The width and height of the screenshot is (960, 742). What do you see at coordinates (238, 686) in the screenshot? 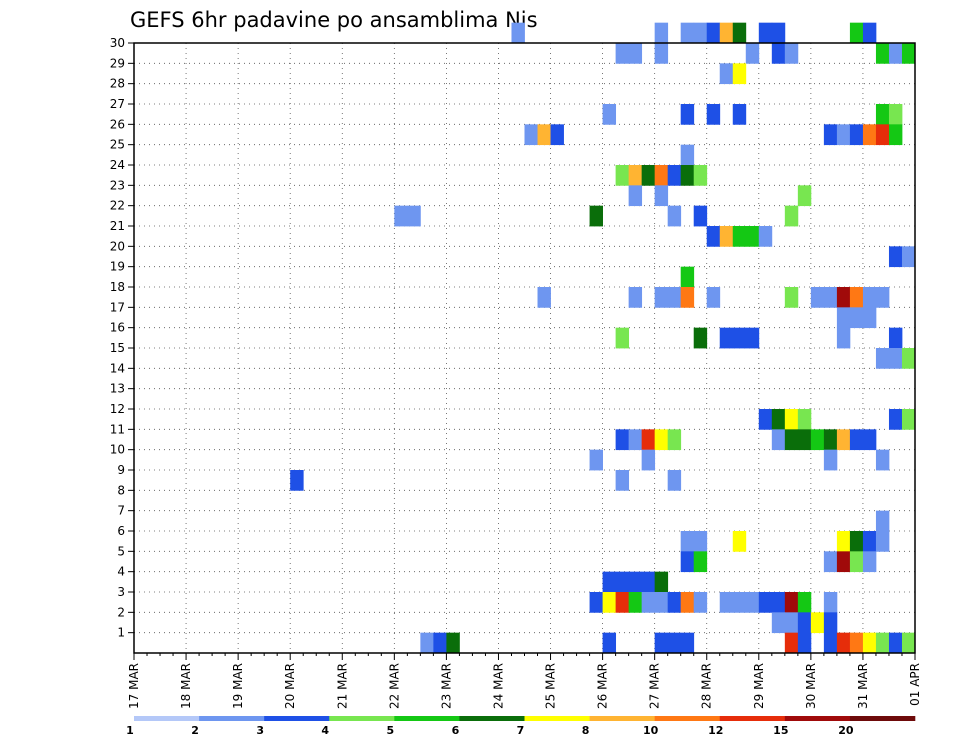
I see `x-tick-label: 19 MAR` at bounding box center [238, 686].